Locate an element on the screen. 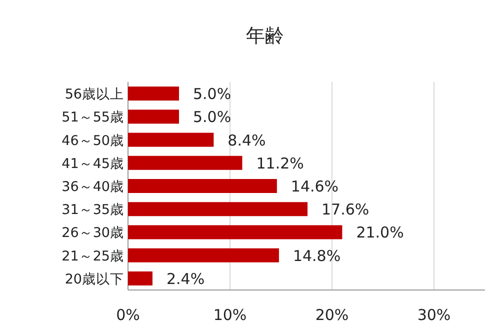  y-tick-label: 56歳以上 is located at coordinates (94, 94).